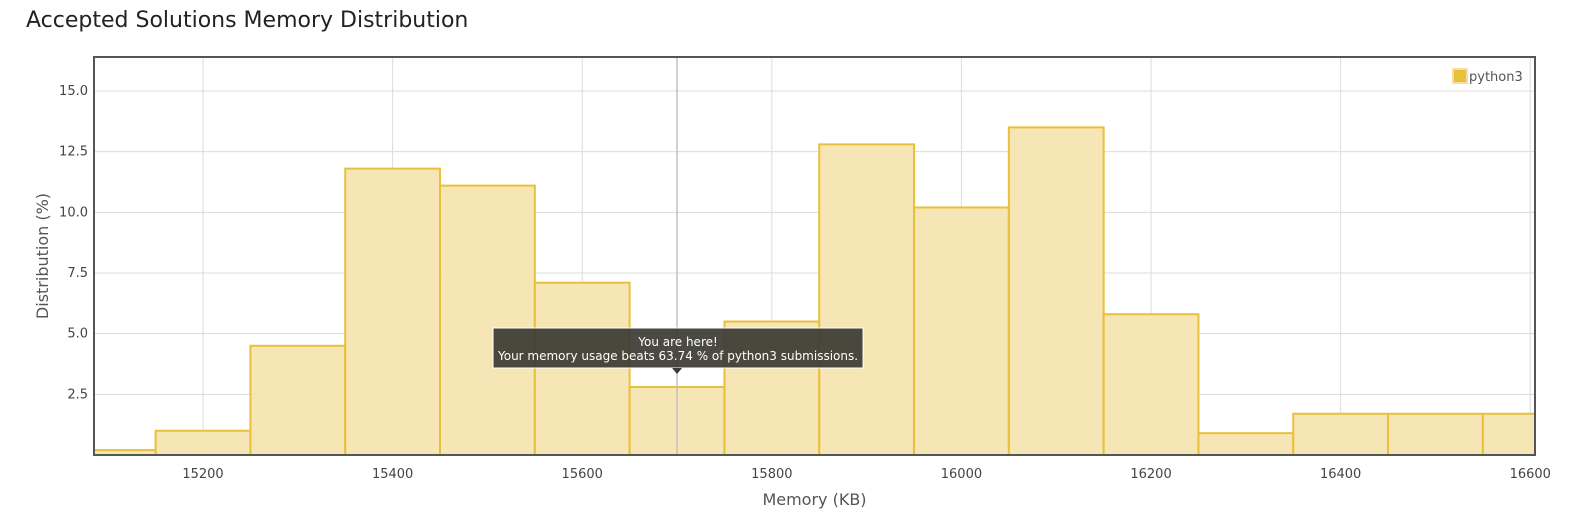 This screenshot has height=523, width=1577. I want to click on legend-label: python3, so click(1496, 77).